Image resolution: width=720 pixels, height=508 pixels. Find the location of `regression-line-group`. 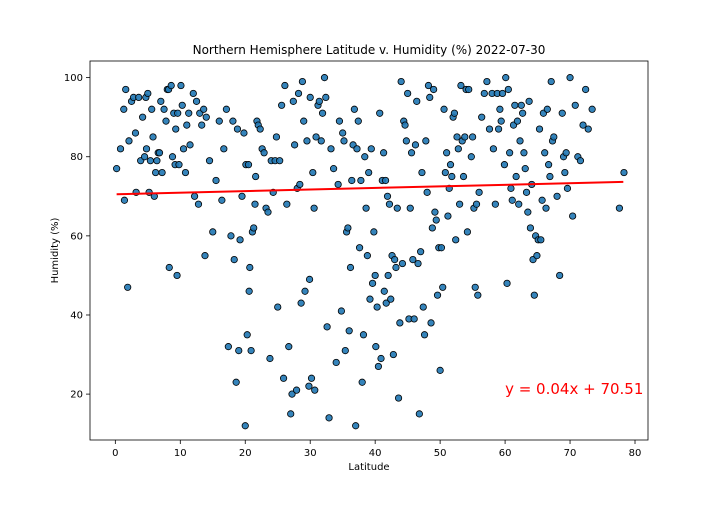

regression-line-group is located at coordinates (370, 188).